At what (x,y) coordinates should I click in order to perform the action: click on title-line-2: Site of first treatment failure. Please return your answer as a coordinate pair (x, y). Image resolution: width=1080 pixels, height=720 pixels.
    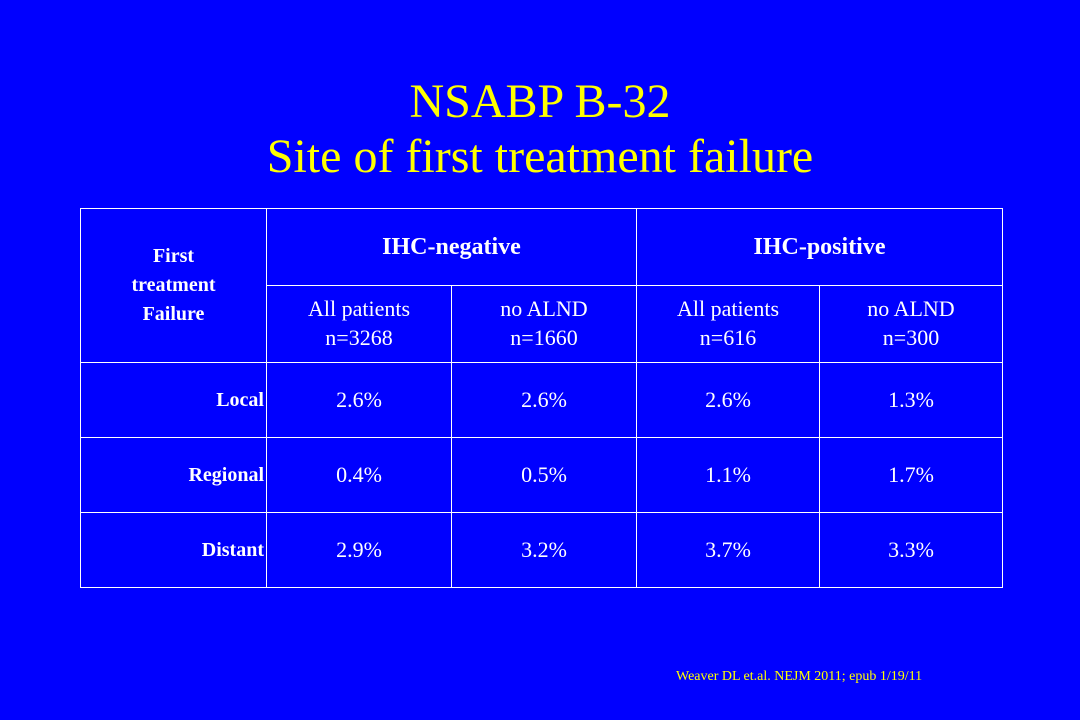
    Looking at the image, I should click on (540, 157).